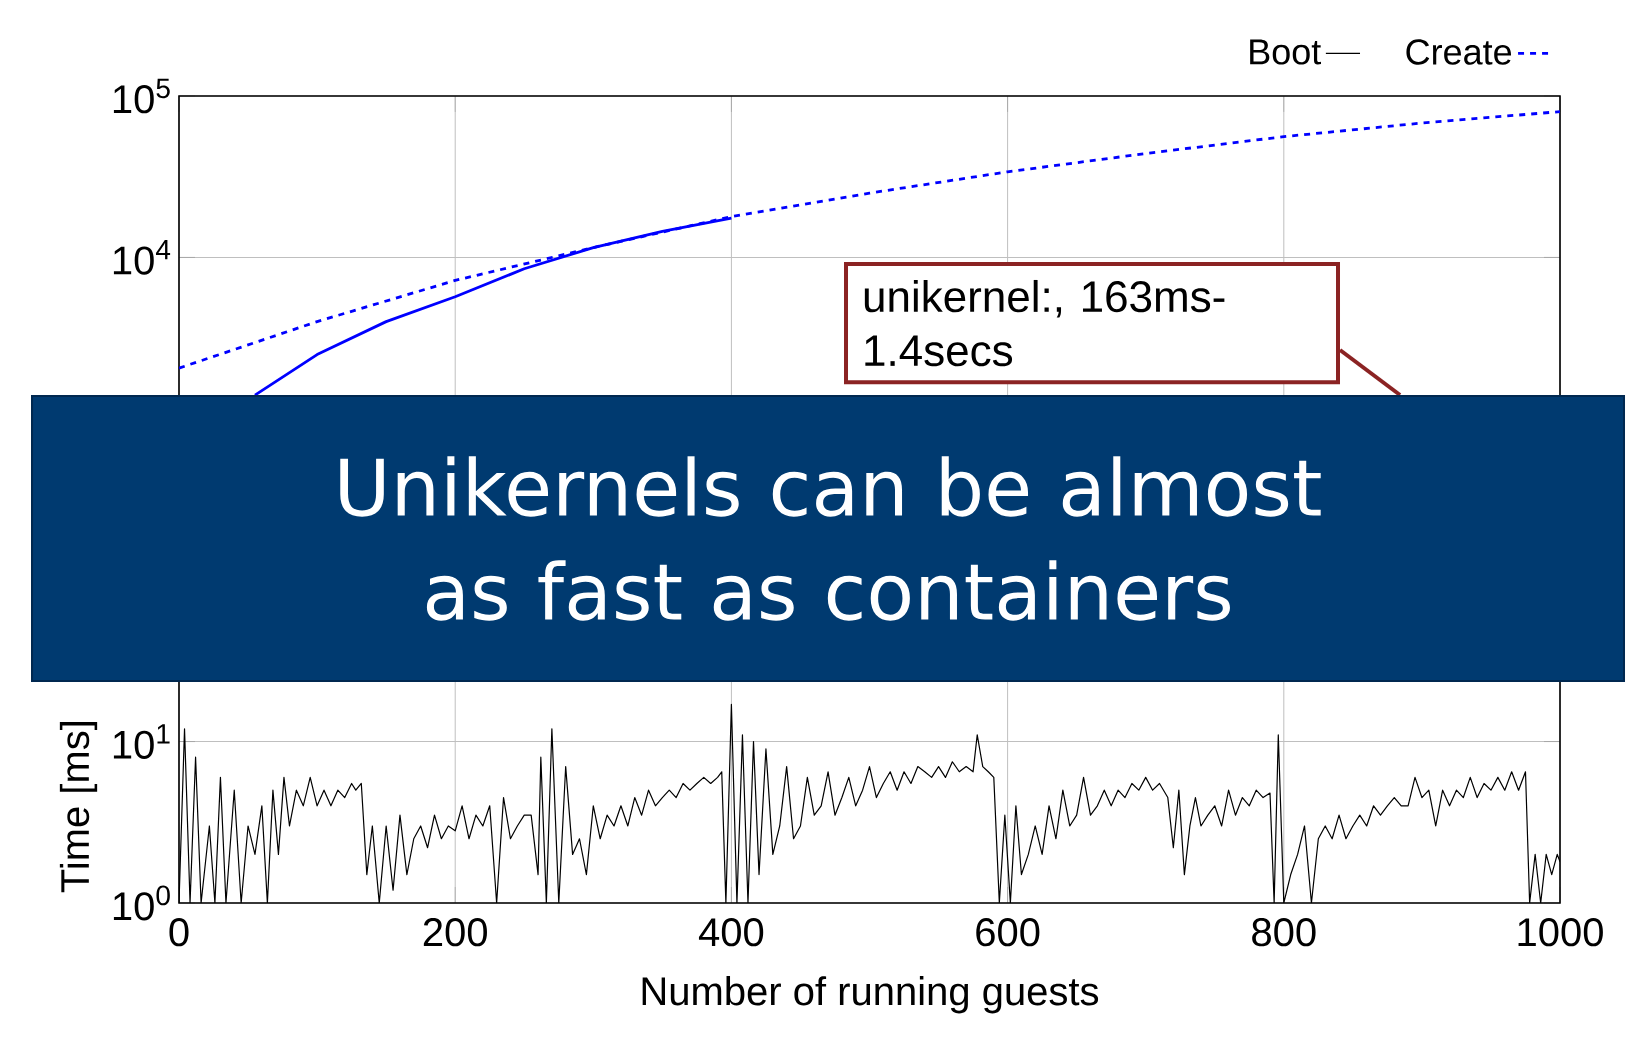 The height and width of the screenshot is (1058, 1629). Describe the element at coordinates (78, 807) in the screenshot. I see `y-axis-title: Time [ms]` at that location.